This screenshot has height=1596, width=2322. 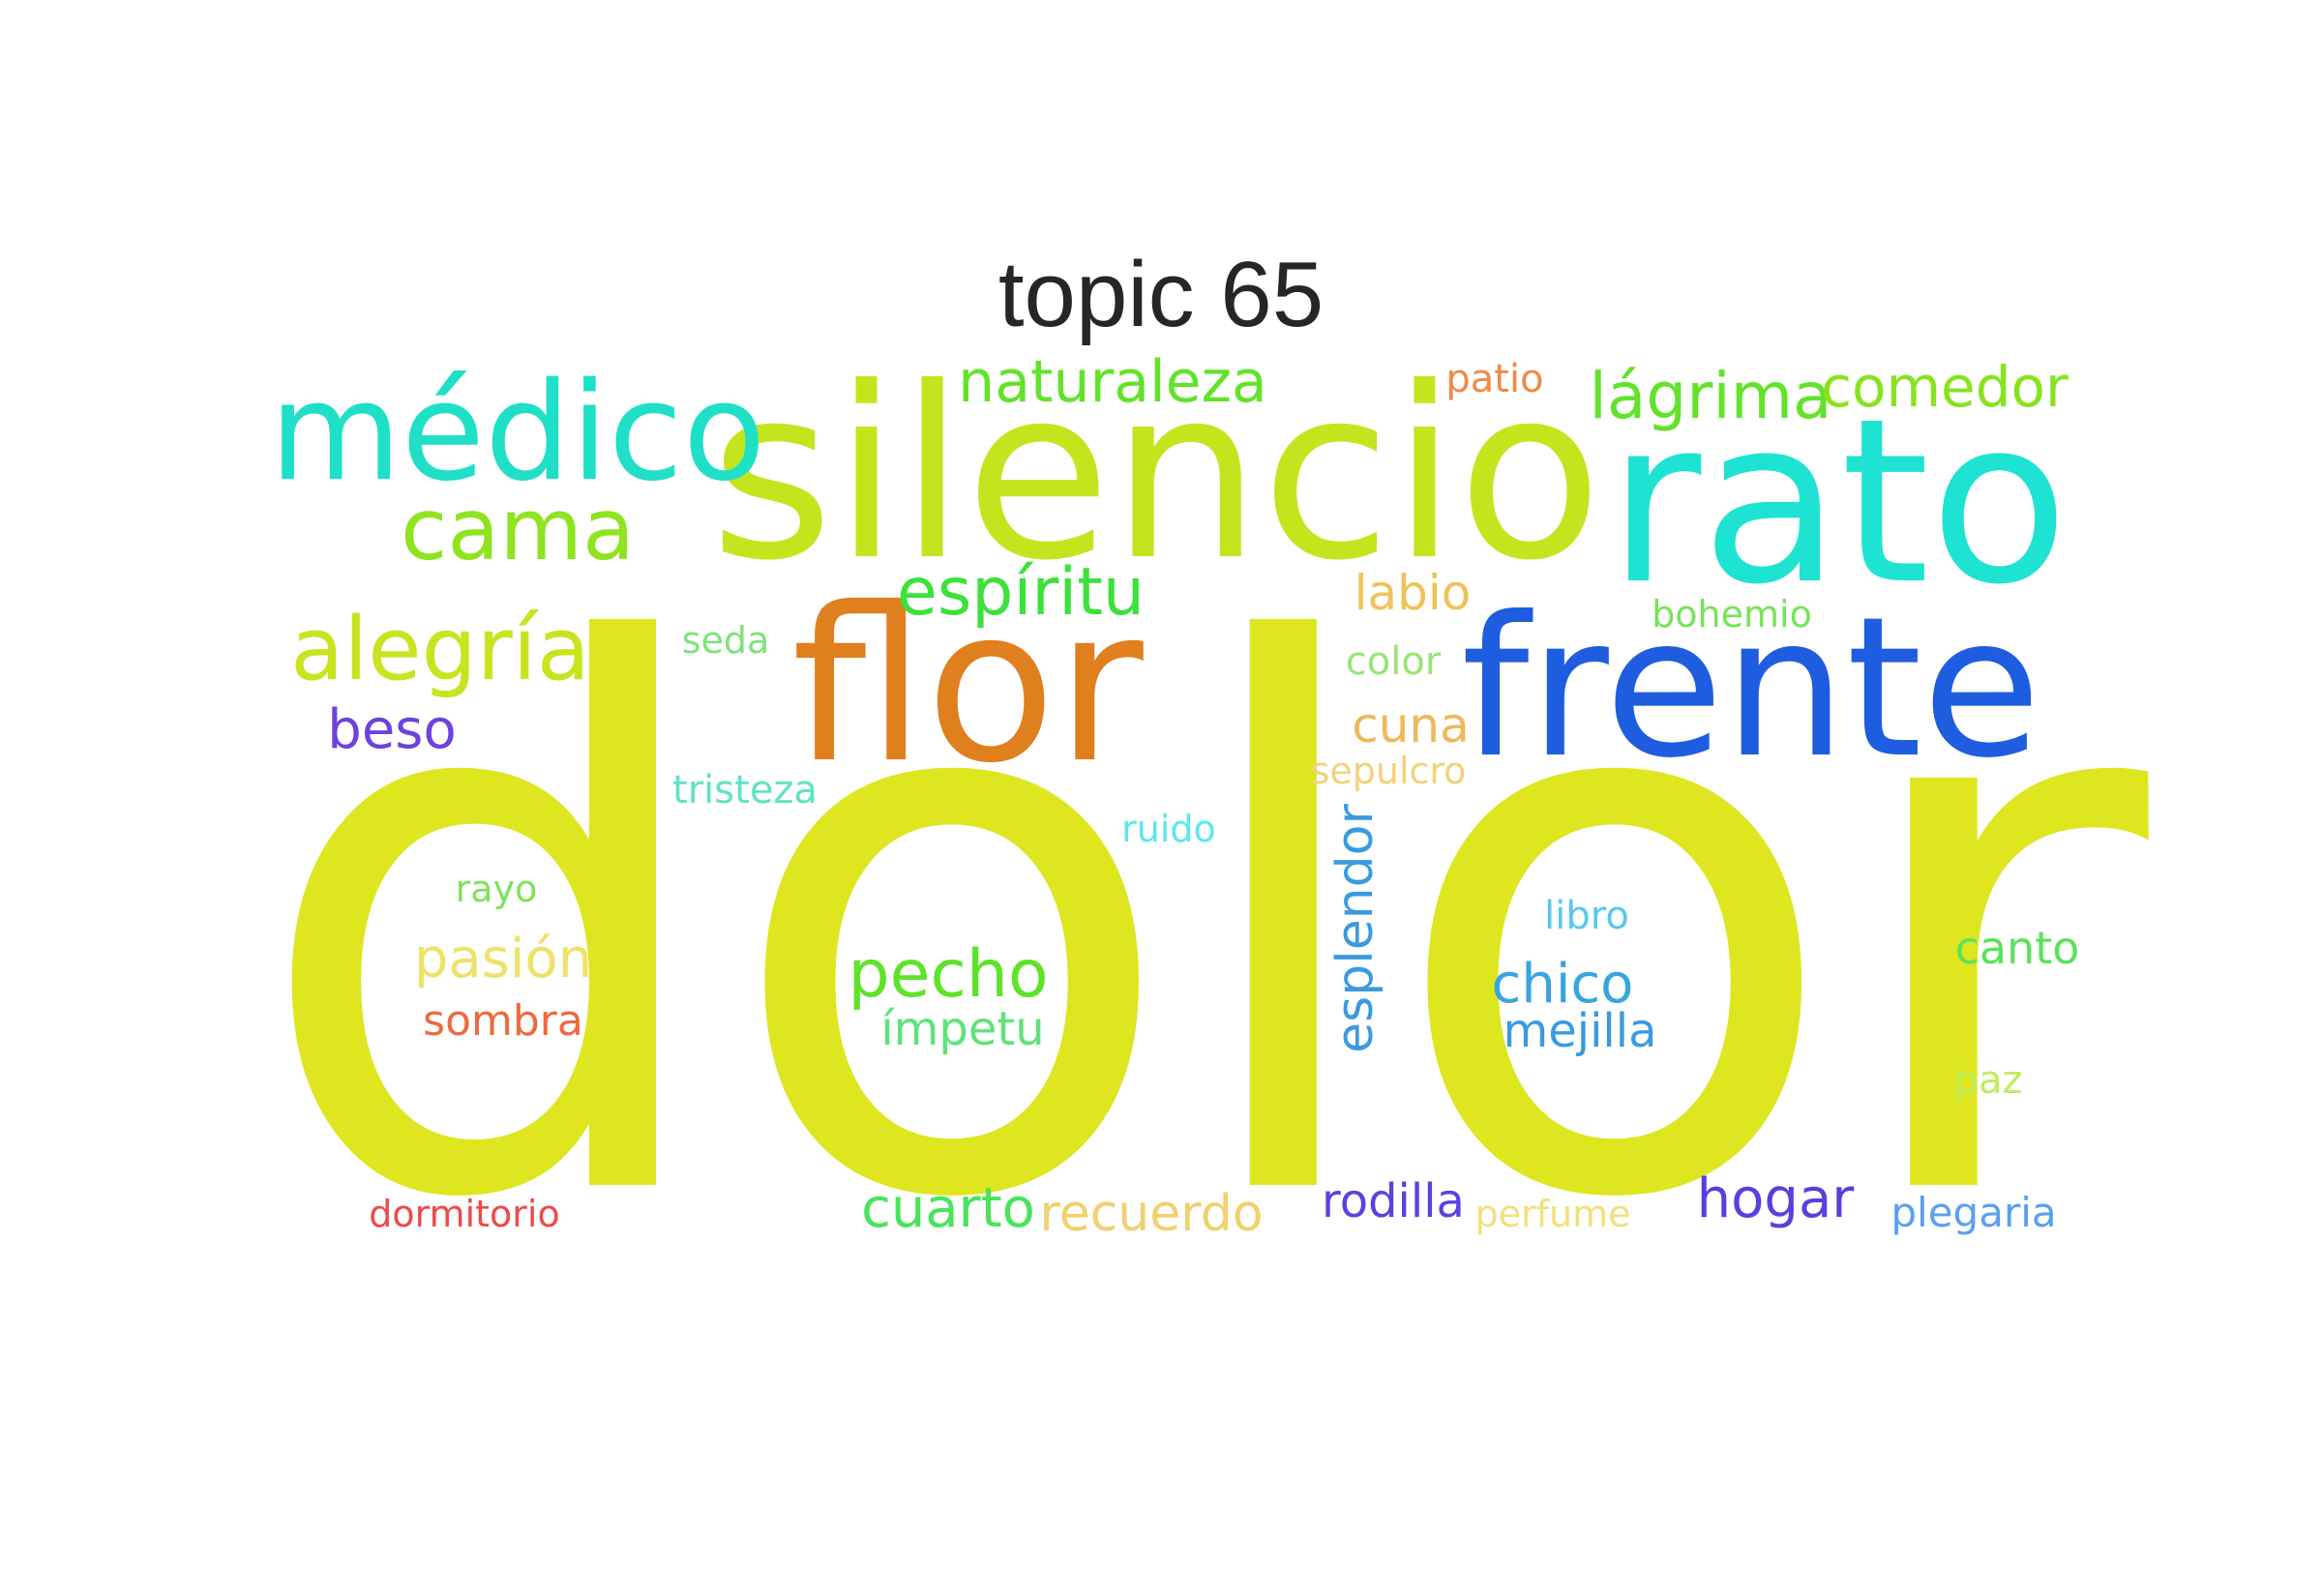 What do you see at coordinates (1751, 688) in the screenshot?
I see `word-frente: frente` at bounding box center [1751, 688].